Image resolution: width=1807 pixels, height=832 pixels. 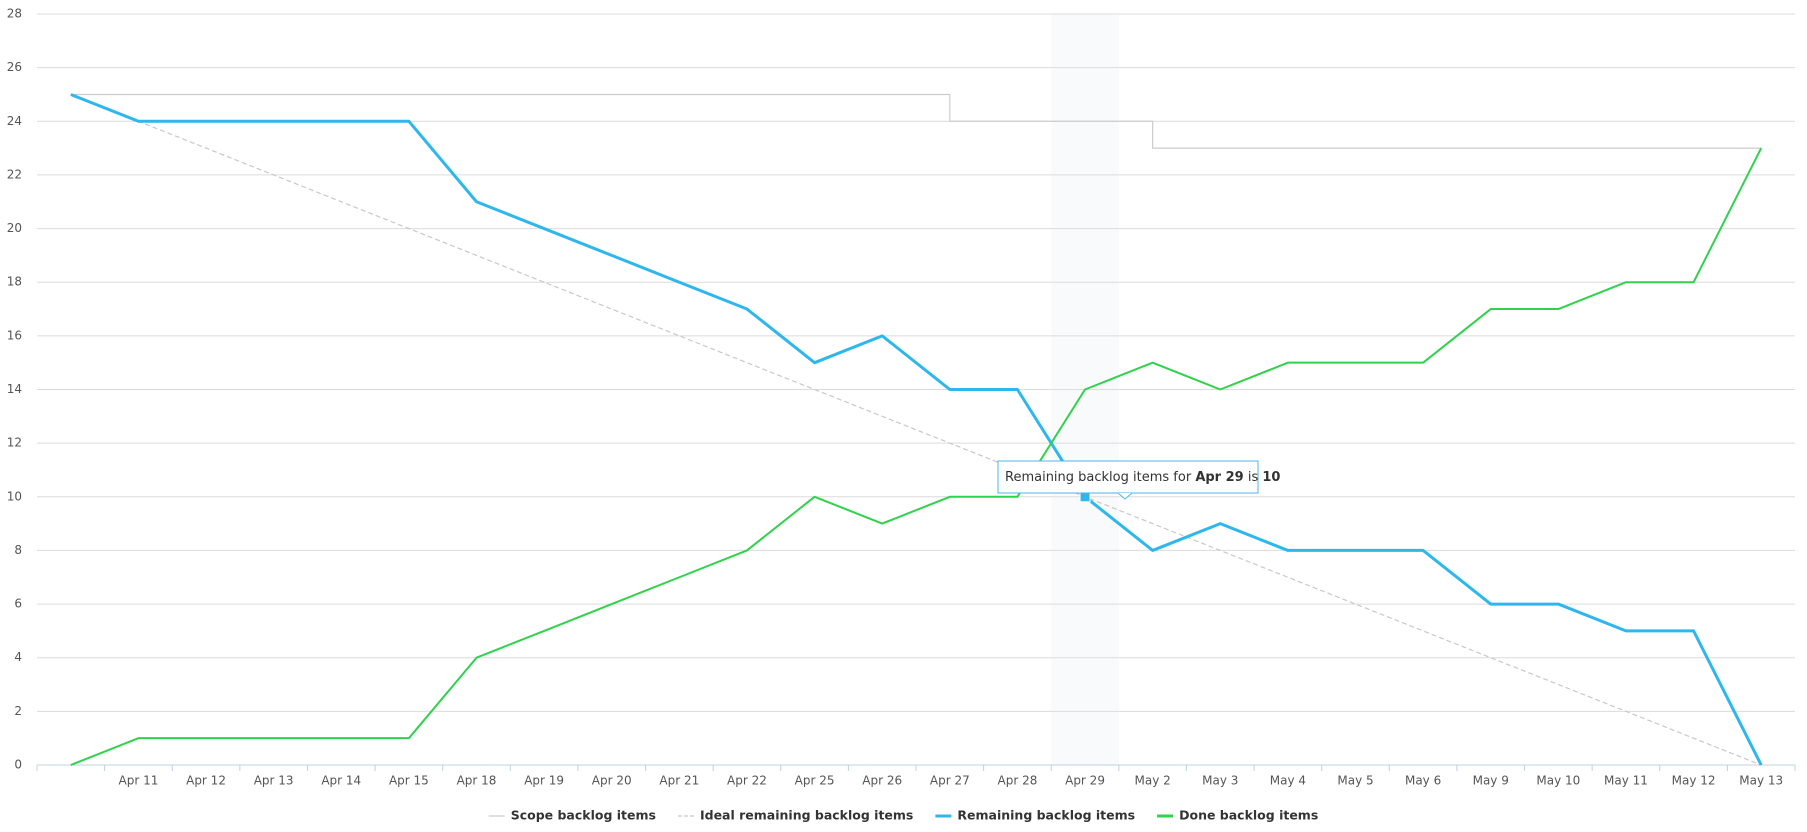 I want to click on x-tick-label: Apr 27, so click(x=950, y=781).